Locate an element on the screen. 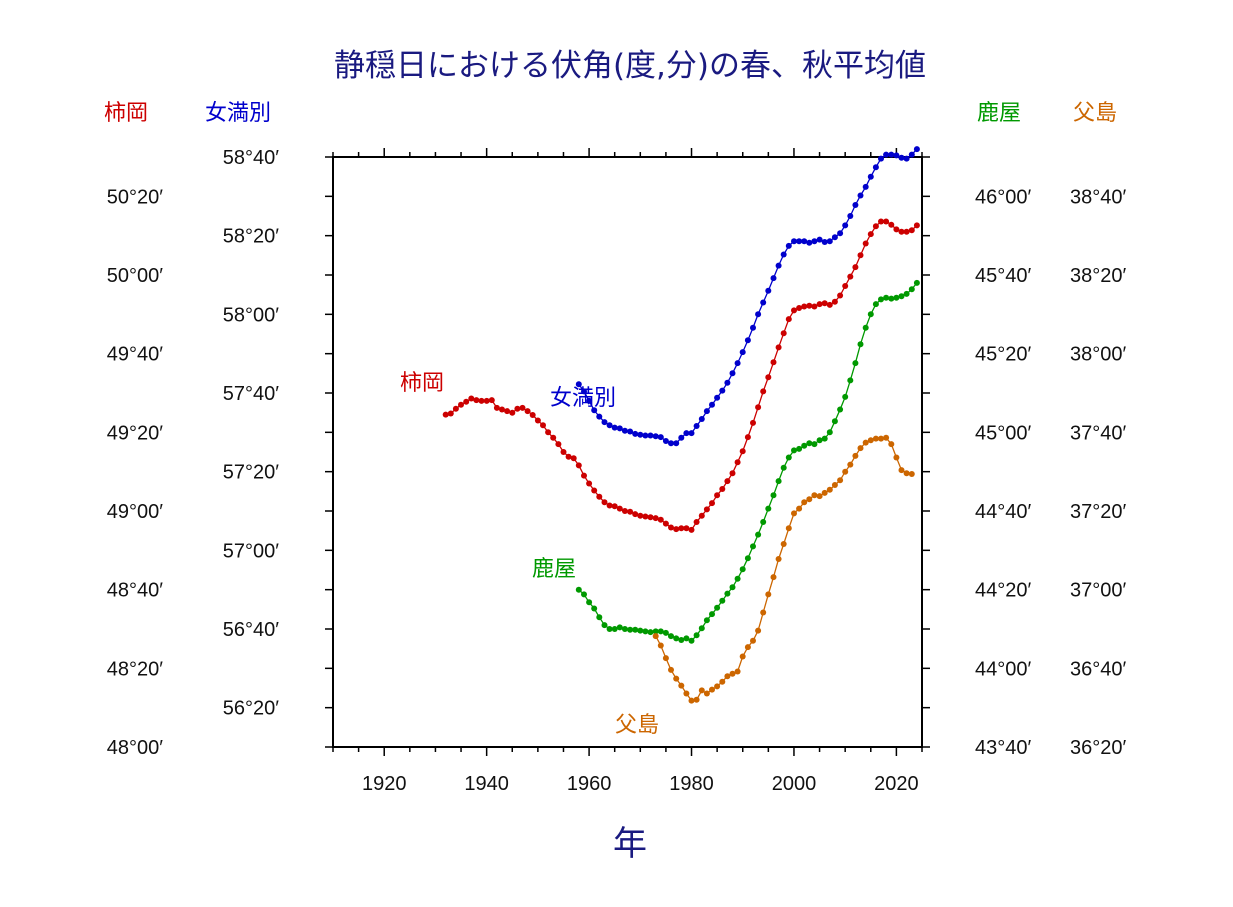 This screenshot has height=907, width=1233. series-line is located at coordinates (748, 296).